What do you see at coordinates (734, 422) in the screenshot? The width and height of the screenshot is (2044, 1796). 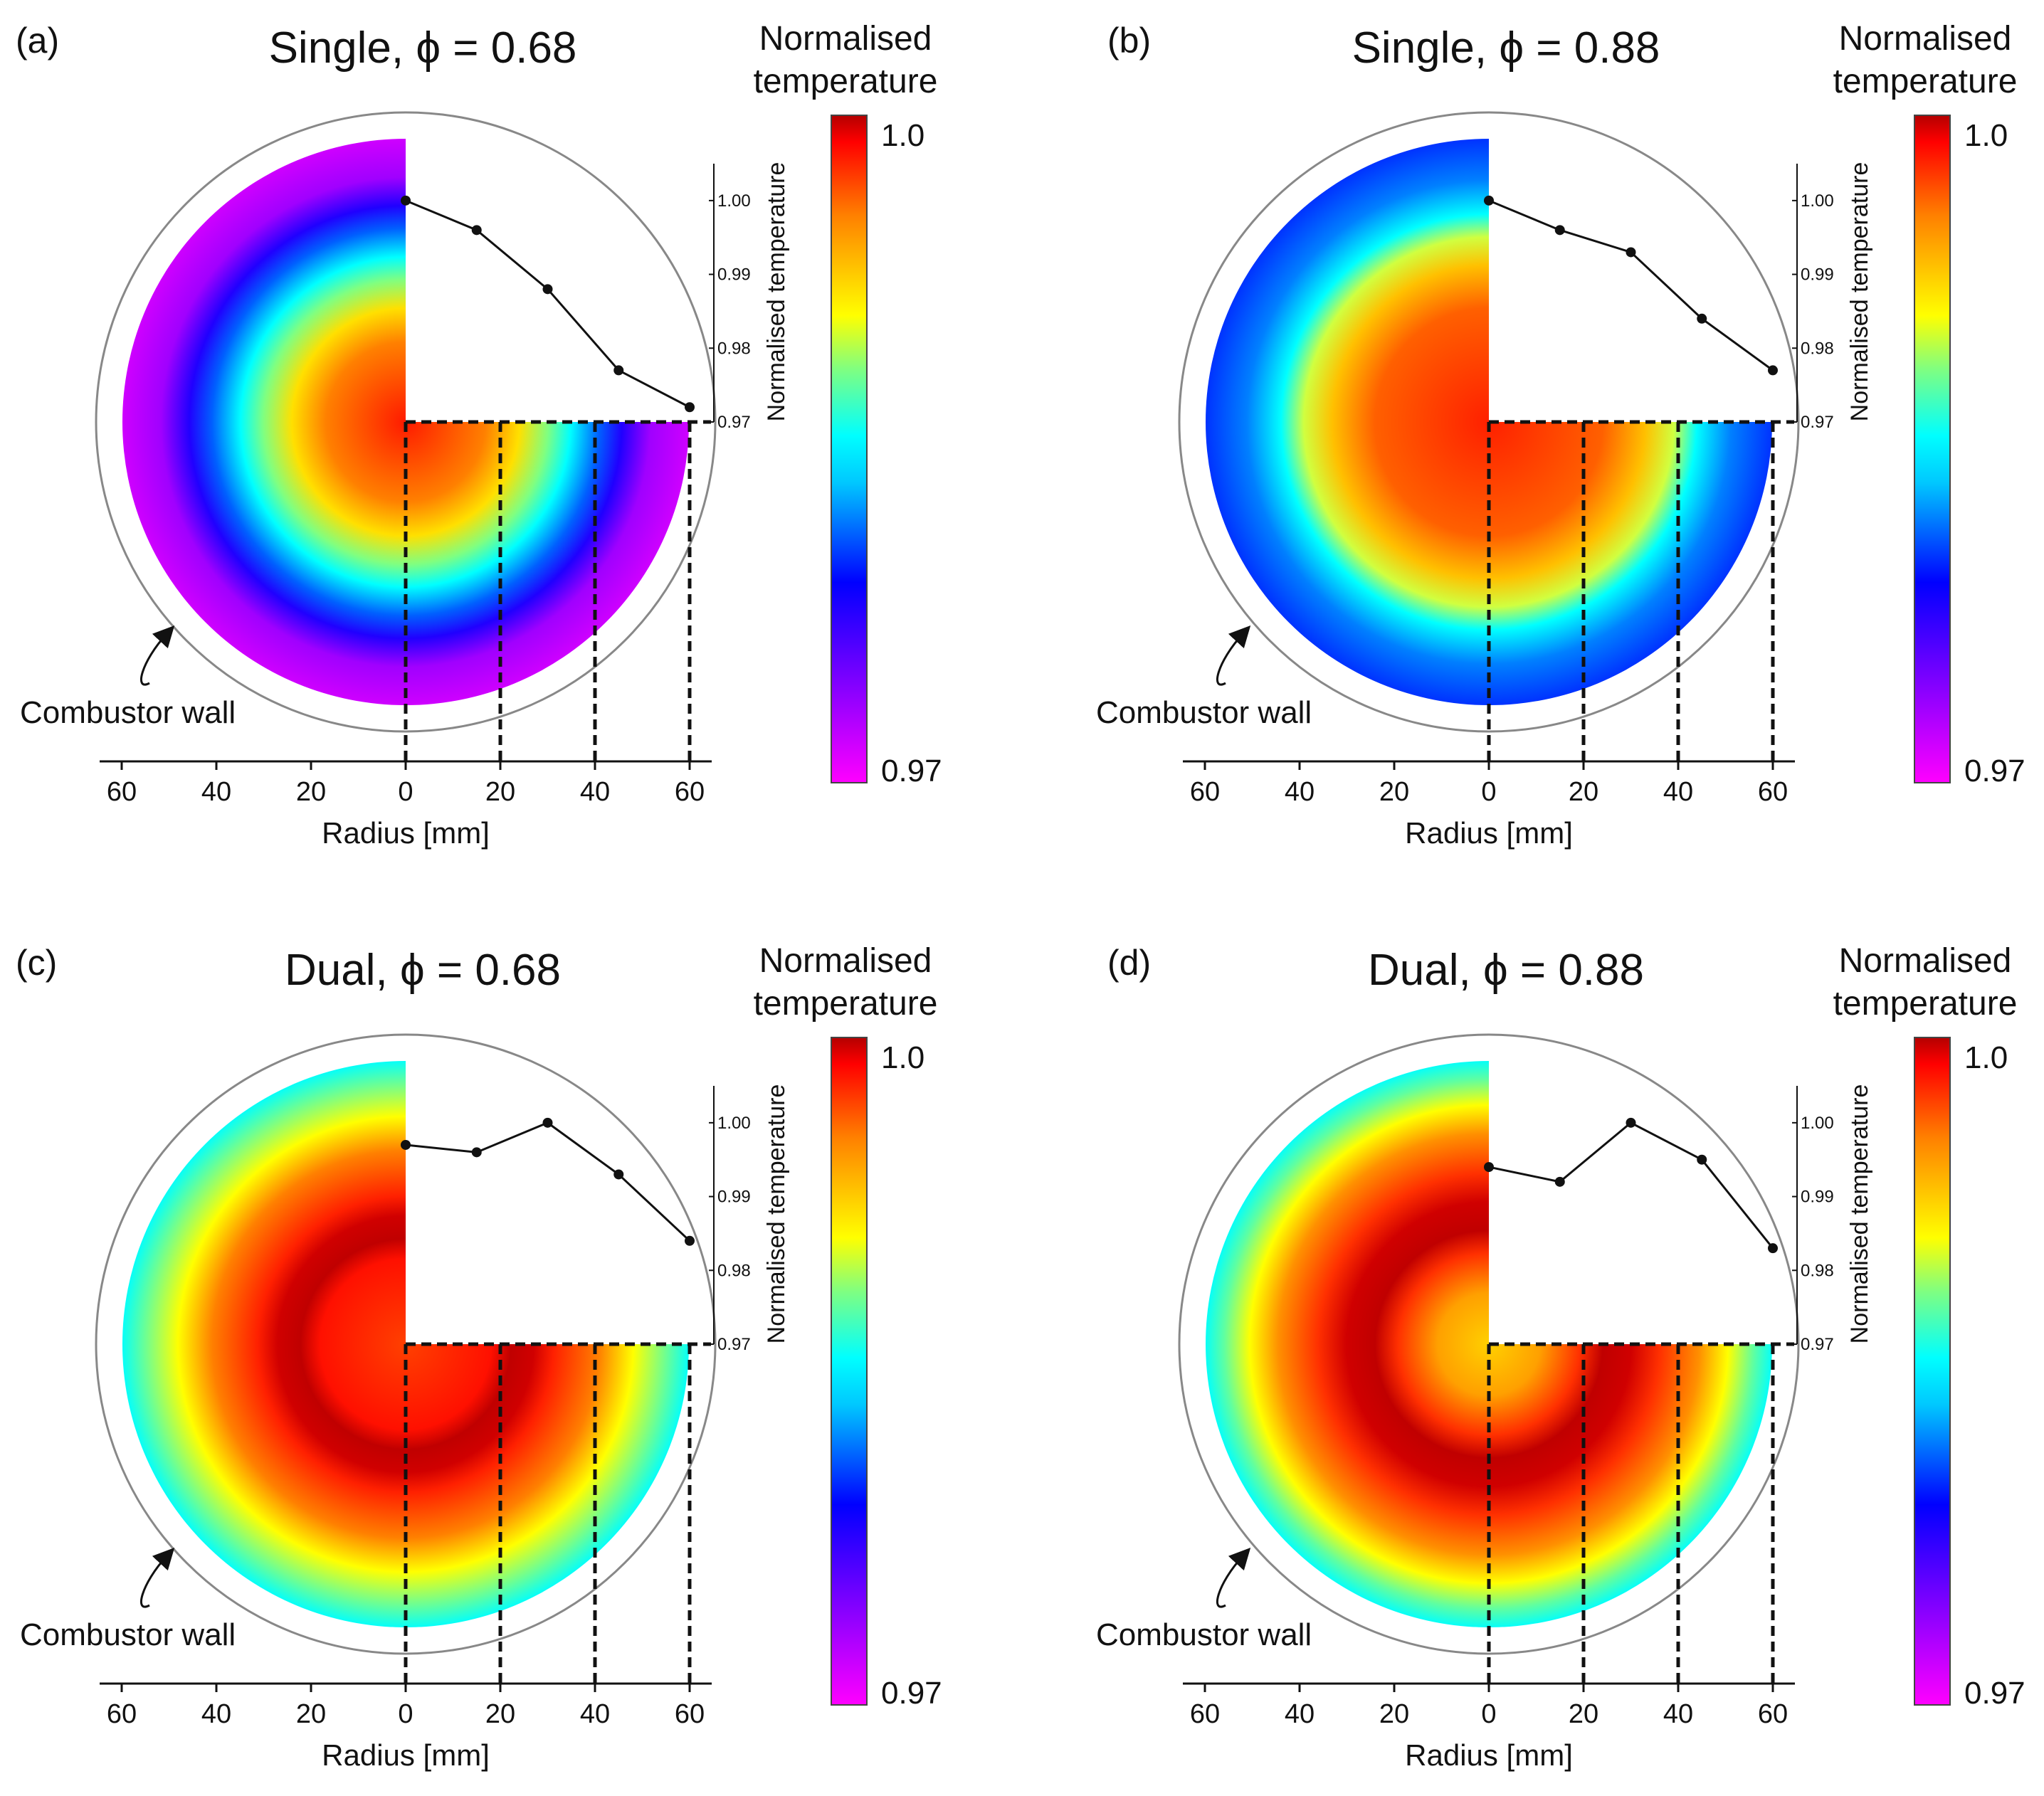 I see `y-tick-label: 0.97` at bounding box center [734, 422].